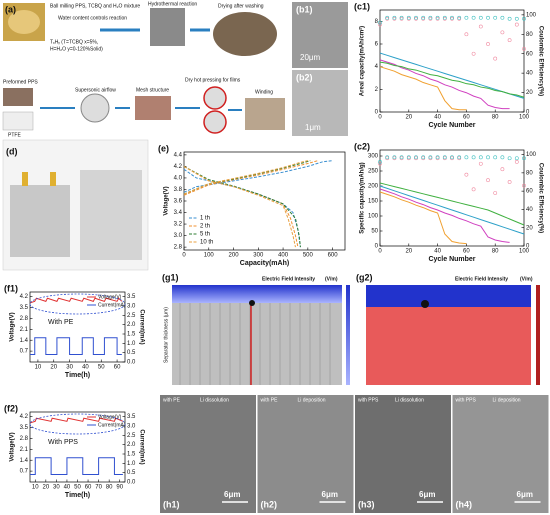  What do you see at coordinates (377, 22) in the screenshot?
I see `y-tick-label: 8` at bounding box center [377, 22].